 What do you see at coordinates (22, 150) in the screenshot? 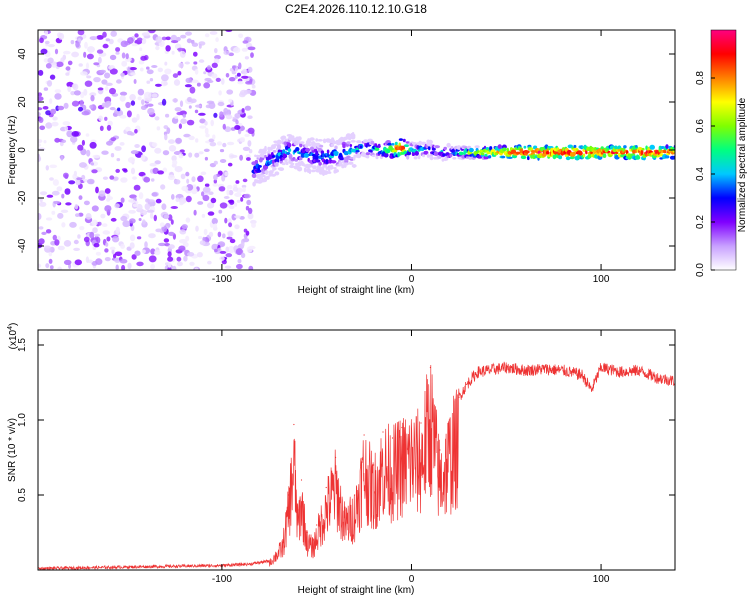
I see `y-tick-label: 0` at bounding box center [22, 150].